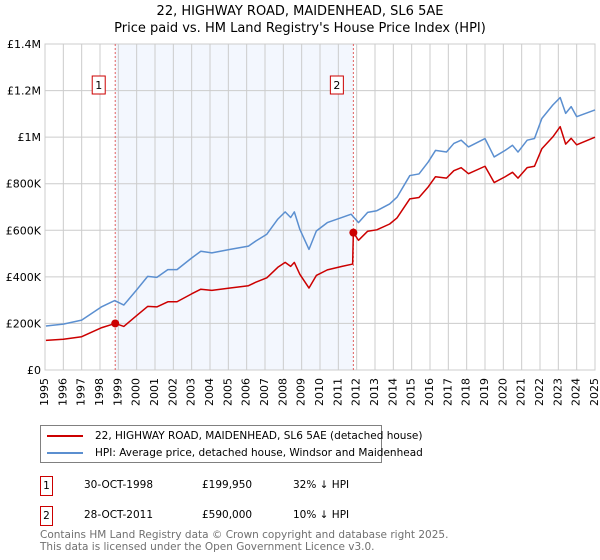 This screenshot has height=560, width=600. I want to click on x-tick-label: 2002, so click(172, 392).